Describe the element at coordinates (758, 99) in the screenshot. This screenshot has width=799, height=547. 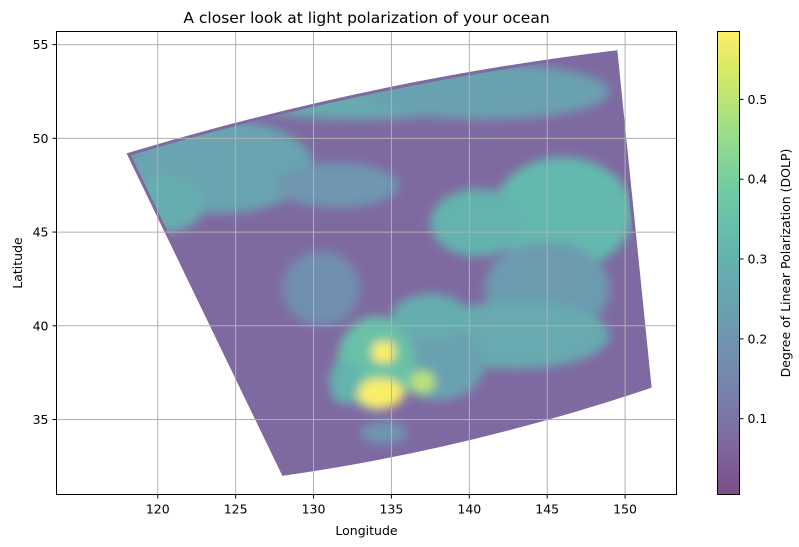
I see `colorbar-tick-label: 0.5` at that location.